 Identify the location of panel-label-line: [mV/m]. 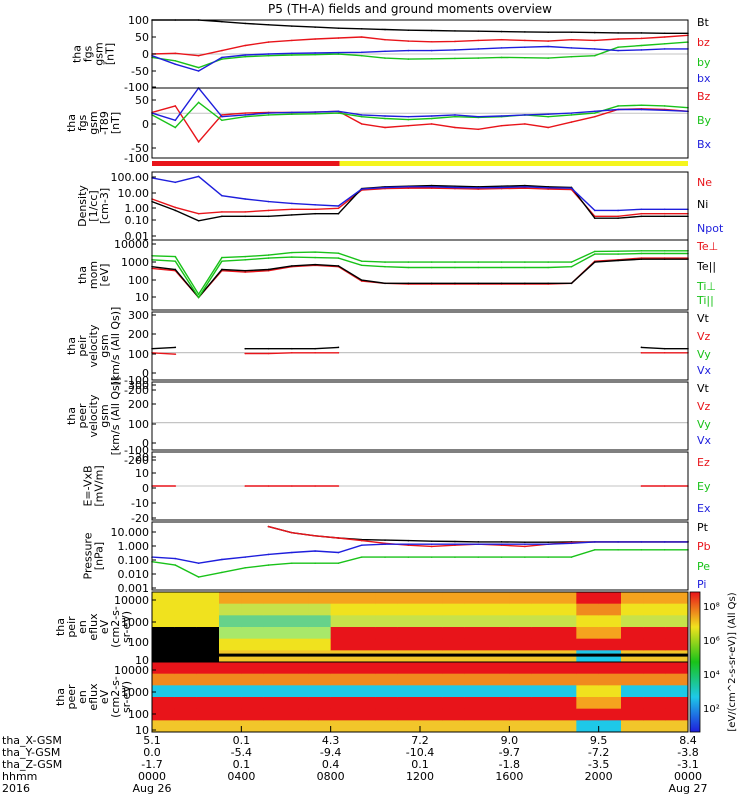
(99, 485).